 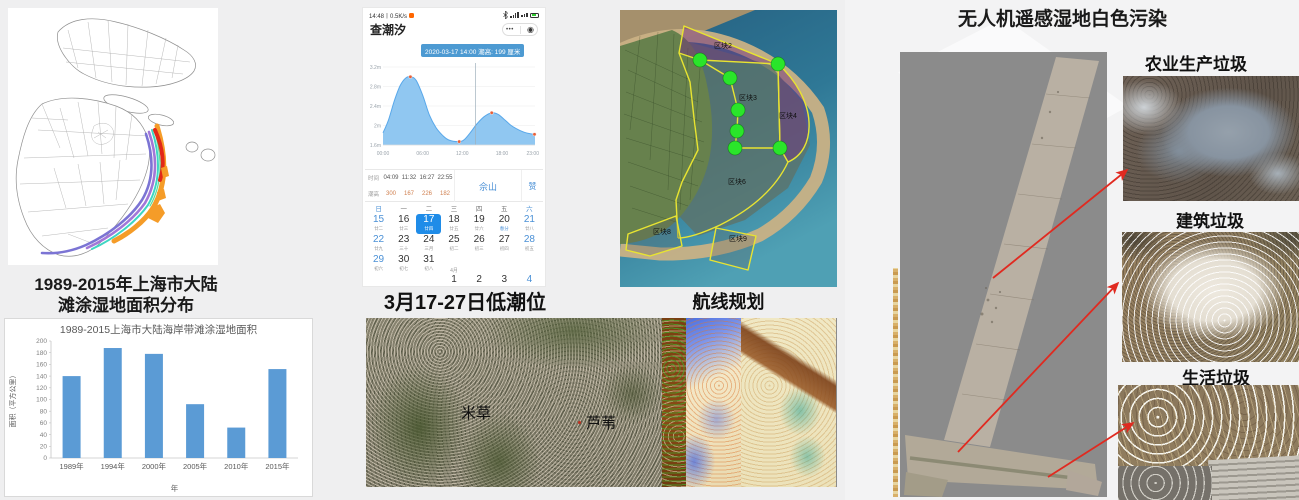 I want to click on submerged-flats, so click(x=744, y=138).